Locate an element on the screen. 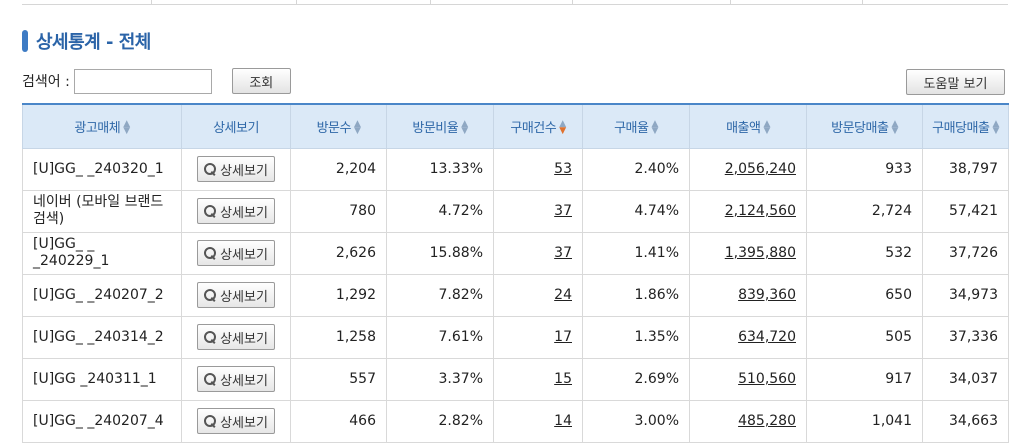 Image resolution: width=1024 pixels, height=446 pixels. sales-cell: 839,360 is located at coordinates (748, 295).